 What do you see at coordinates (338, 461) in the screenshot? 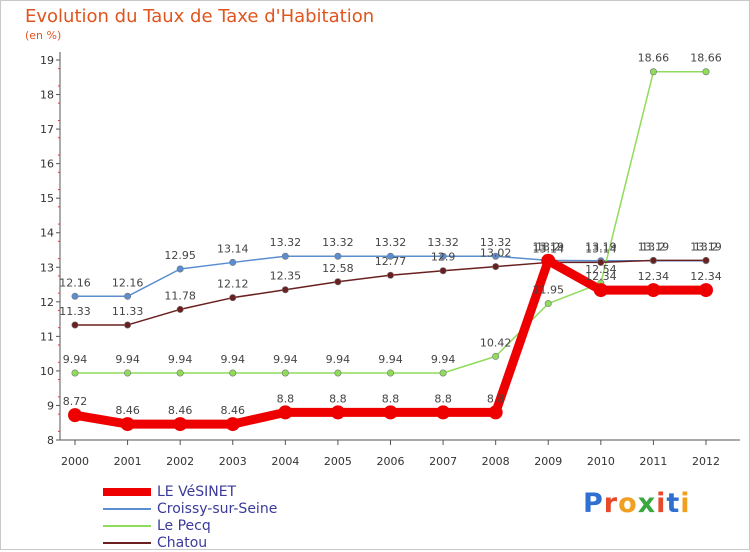
I see `x-tick-label: 2005` at bounding box center [338, 461].